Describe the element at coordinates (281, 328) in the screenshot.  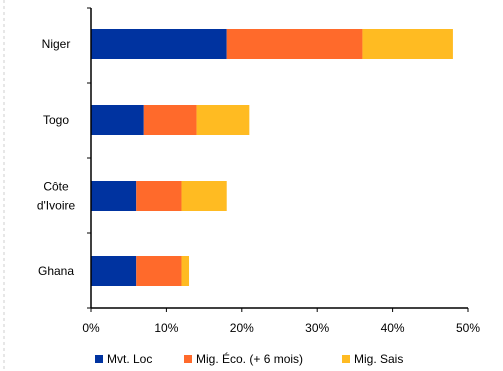
I see `x-tick-labels: 0% 10% 20% 30% 40% 50%` at that location.